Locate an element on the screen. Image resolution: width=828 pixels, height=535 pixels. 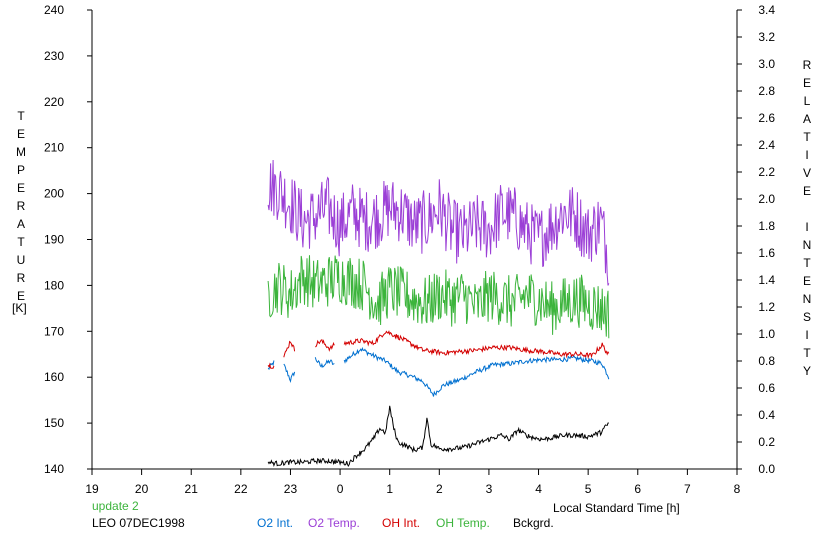
axis-letter: U is located at coordinates (21, 260).